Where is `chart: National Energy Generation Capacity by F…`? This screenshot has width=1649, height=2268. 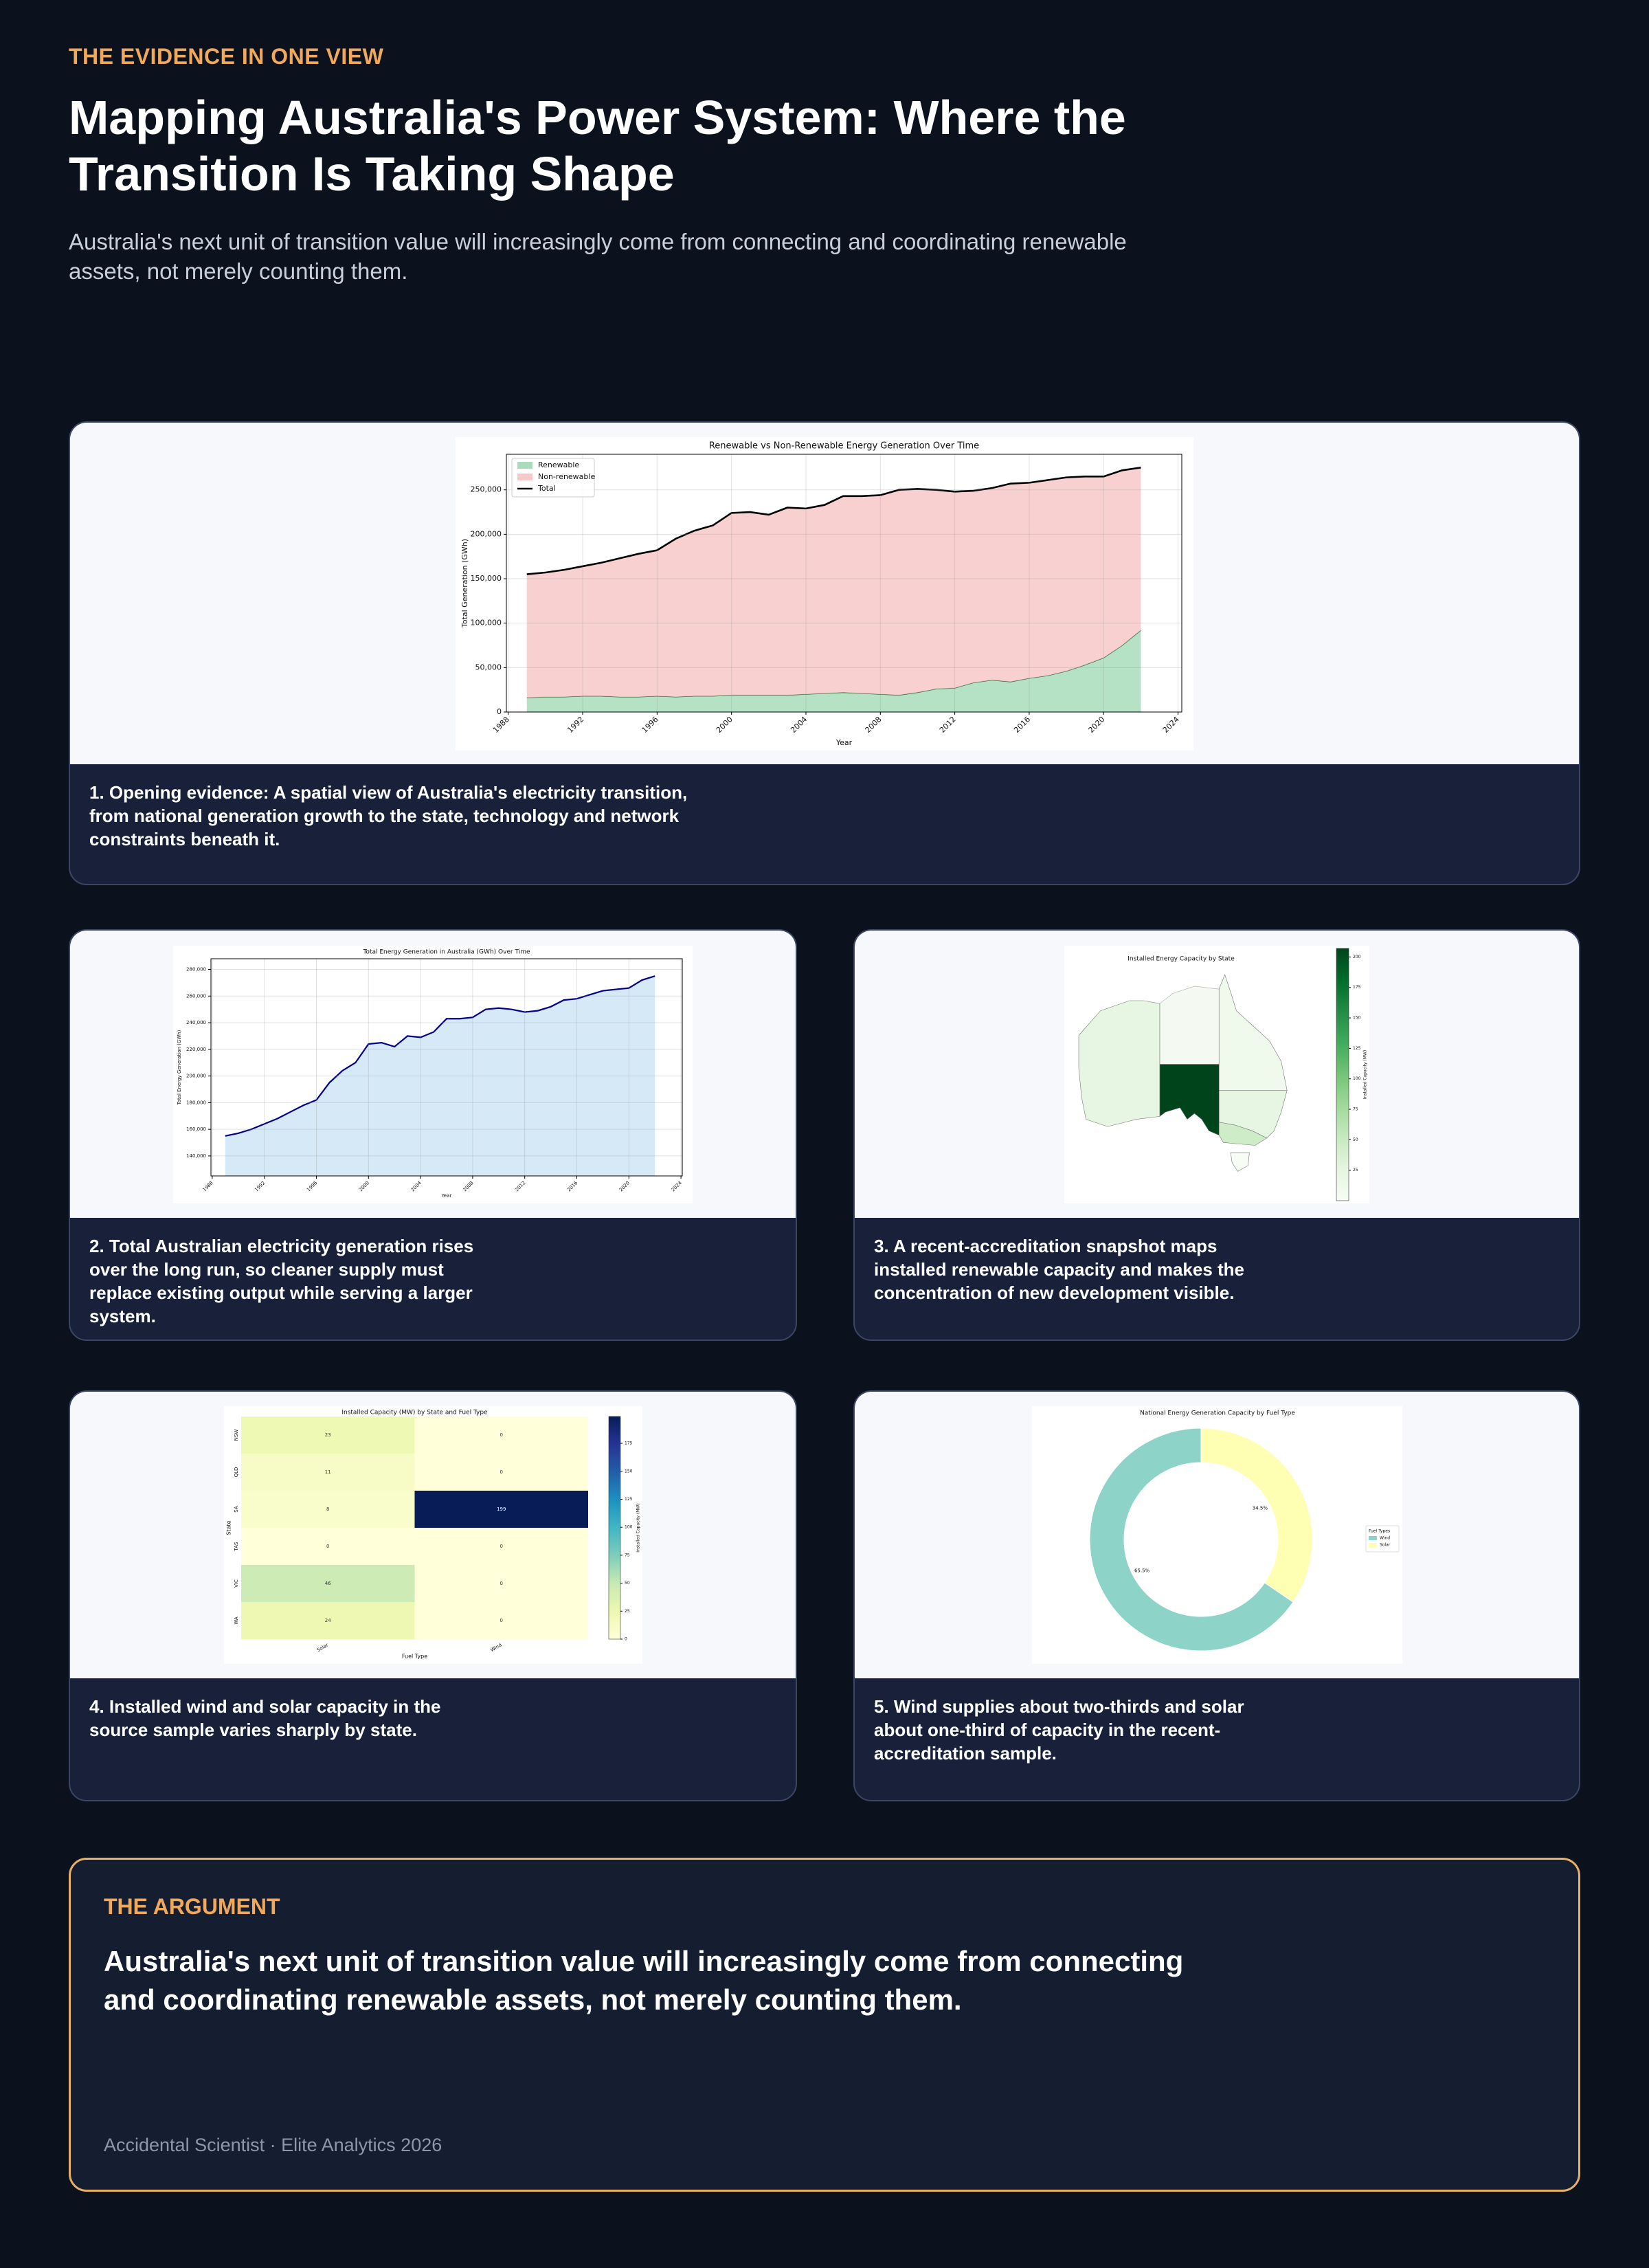
chart: National Energy Generation Capacity by F… is located at coordinates (1216, 1535).